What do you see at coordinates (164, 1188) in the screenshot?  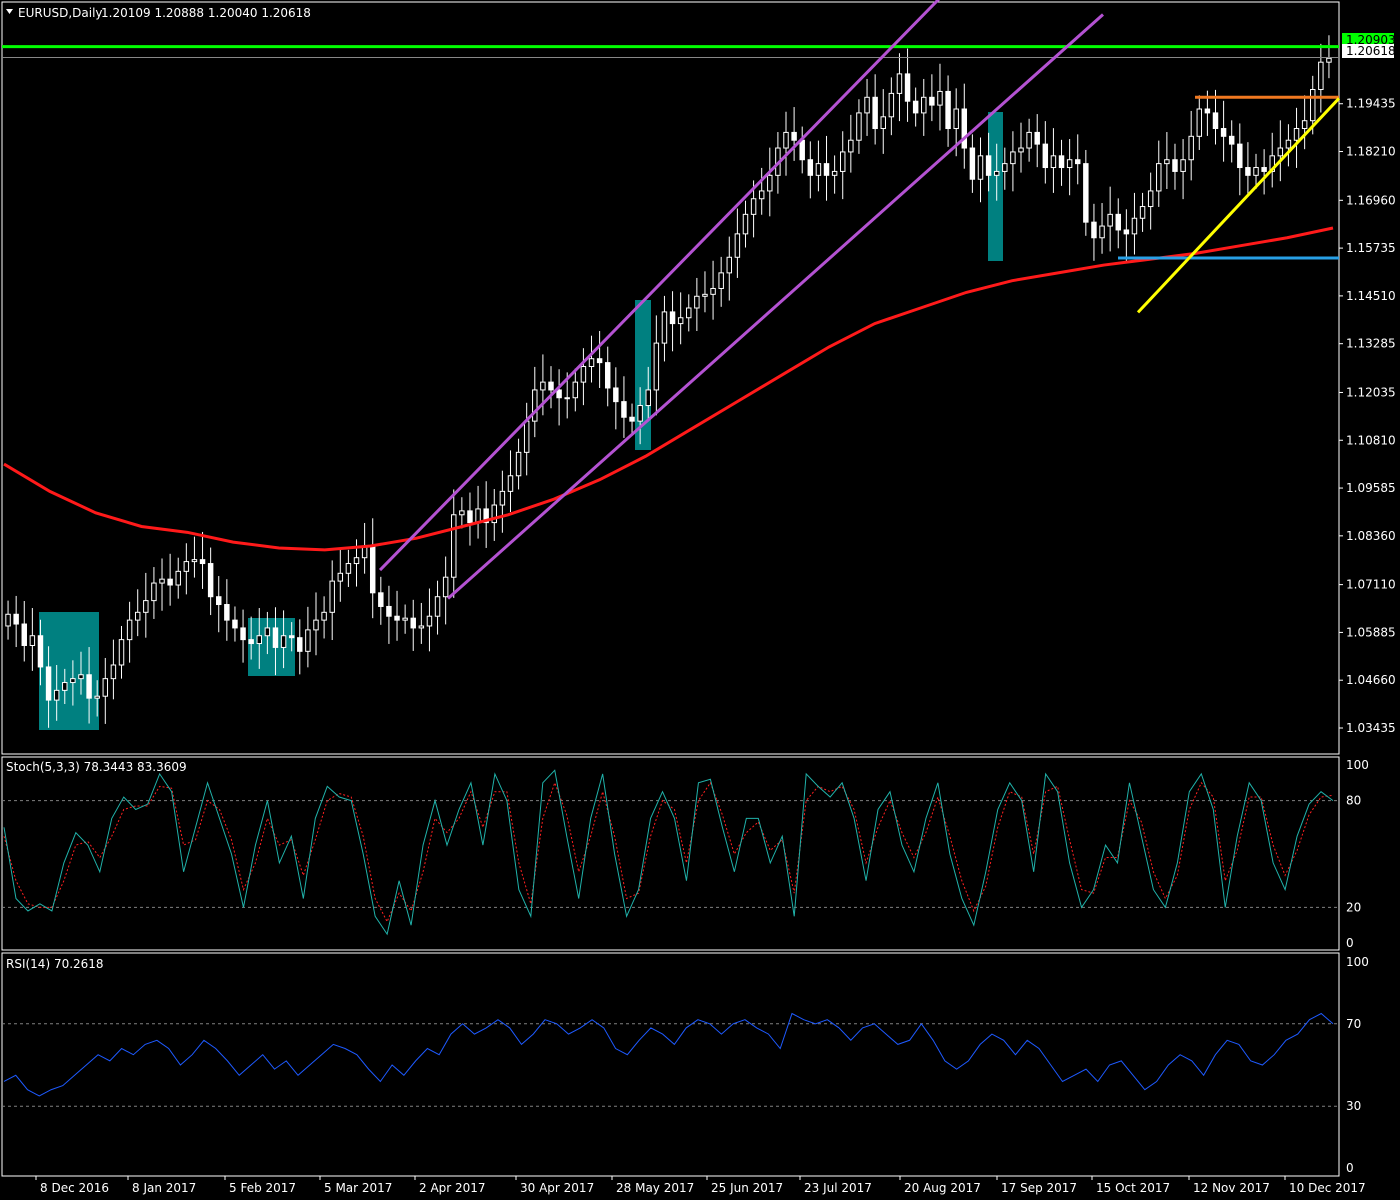 I see `date-axis-label: 8 Jan 2017` at bounding box center [164, 1188].